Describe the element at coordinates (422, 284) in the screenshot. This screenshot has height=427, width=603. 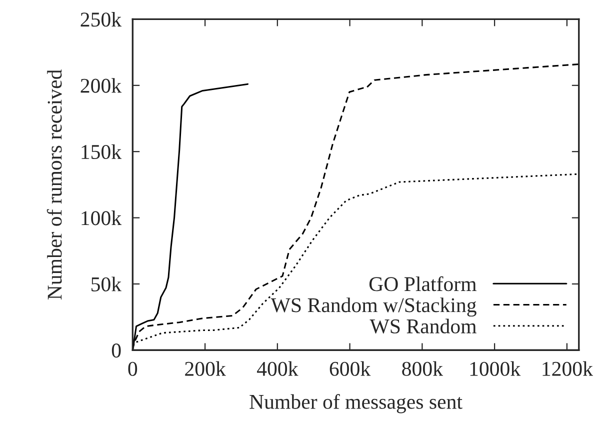
I see `legend-label: GO Platform` at that location.